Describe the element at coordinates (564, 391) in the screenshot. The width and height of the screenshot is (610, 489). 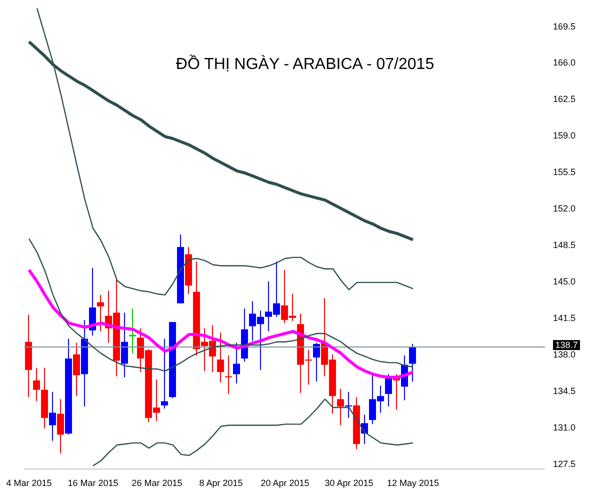
I see `y-tick-label: 134.5` at that location.